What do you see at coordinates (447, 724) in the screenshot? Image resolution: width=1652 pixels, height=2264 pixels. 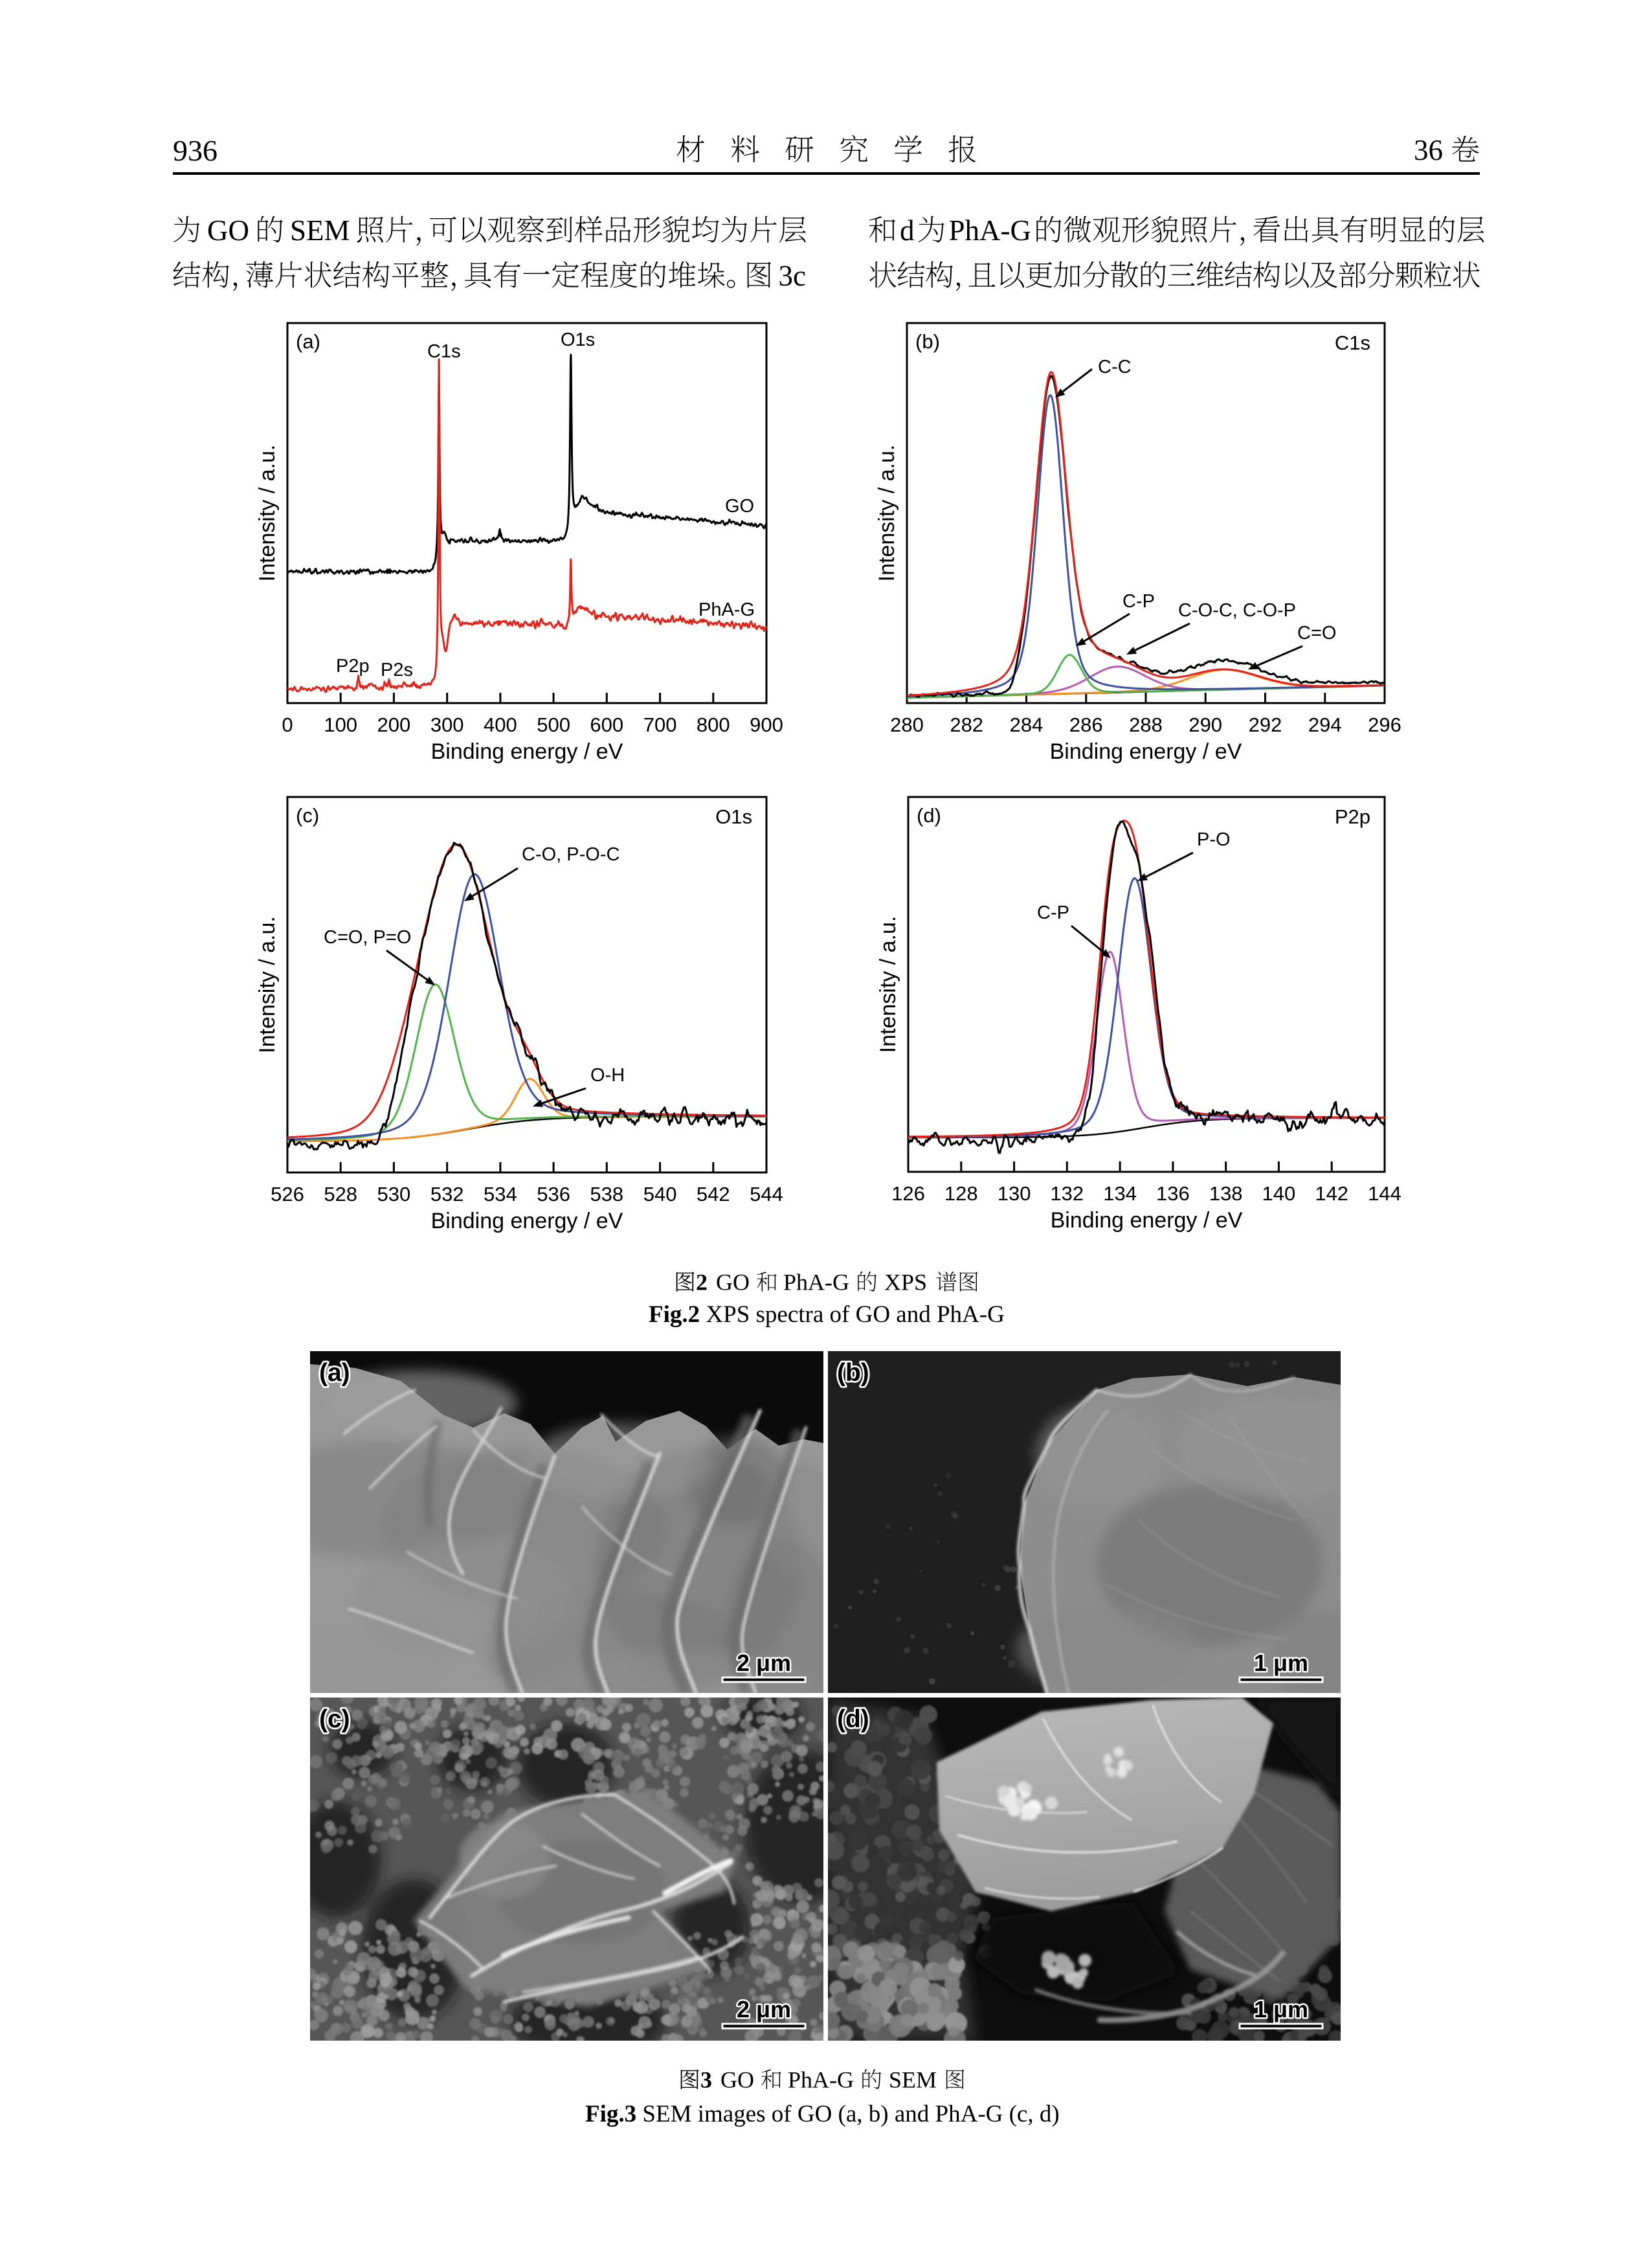 I see `svg-text: 300` at bounding box center [447, 724].